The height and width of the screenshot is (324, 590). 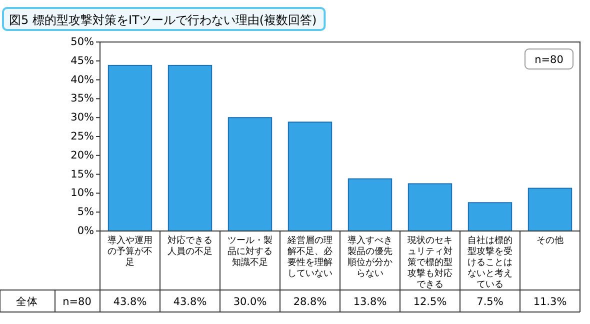 I want to click on ytick: 5%, so click(x=85, y=212).